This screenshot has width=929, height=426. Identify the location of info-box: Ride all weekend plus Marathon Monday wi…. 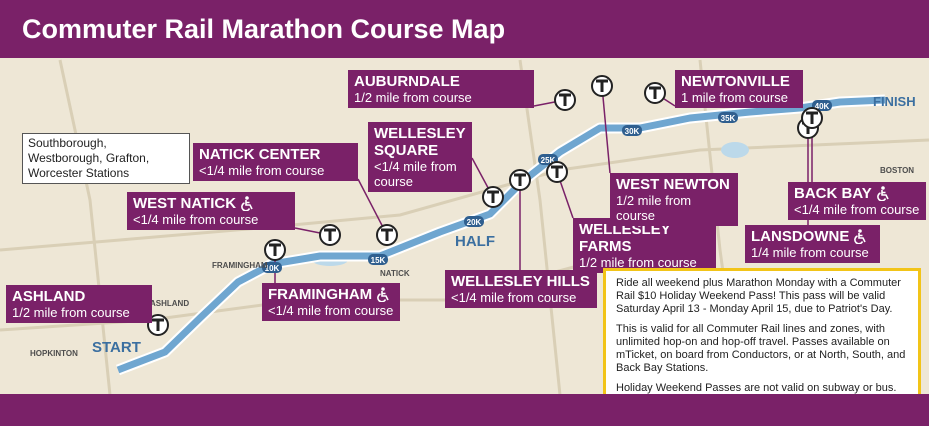
(762, 340).